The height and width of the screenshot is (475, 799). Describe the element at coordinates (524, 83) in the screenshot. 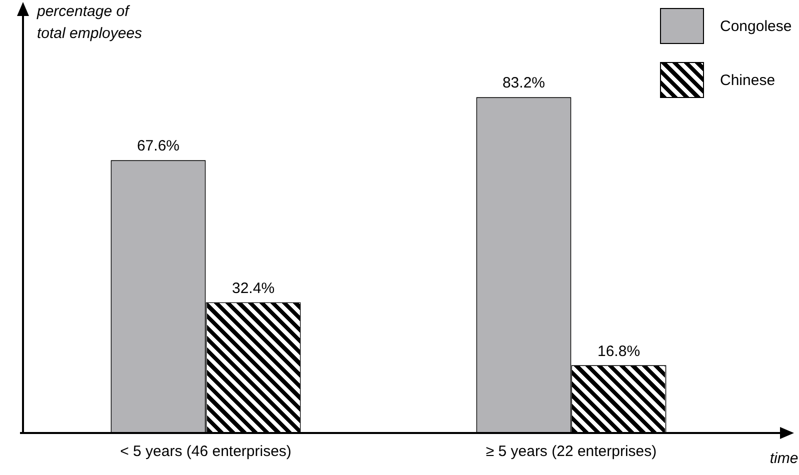

I see `data-label: 83.2%` at that location.